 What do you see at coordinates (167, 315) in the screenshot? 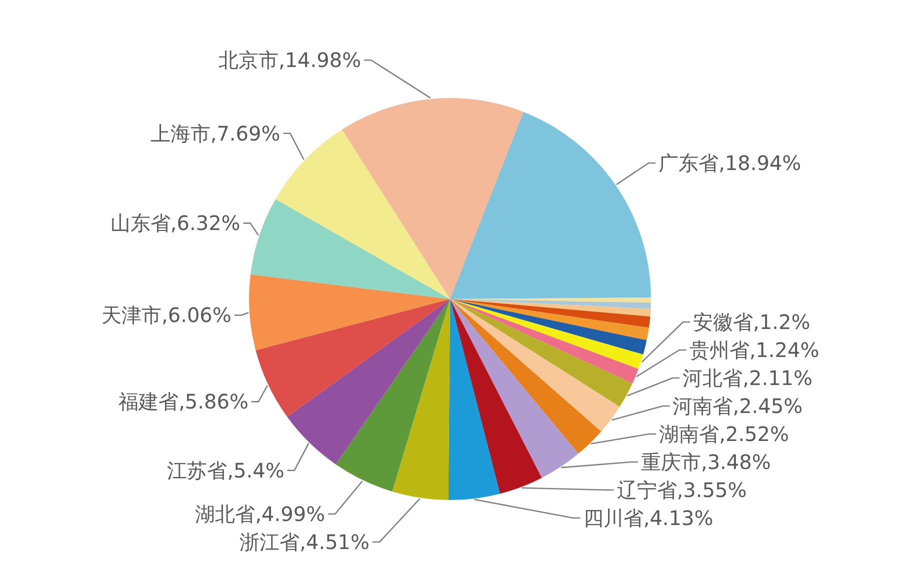
I see `data-label: 天津市,6.06%` at bounding box center [167, 315].